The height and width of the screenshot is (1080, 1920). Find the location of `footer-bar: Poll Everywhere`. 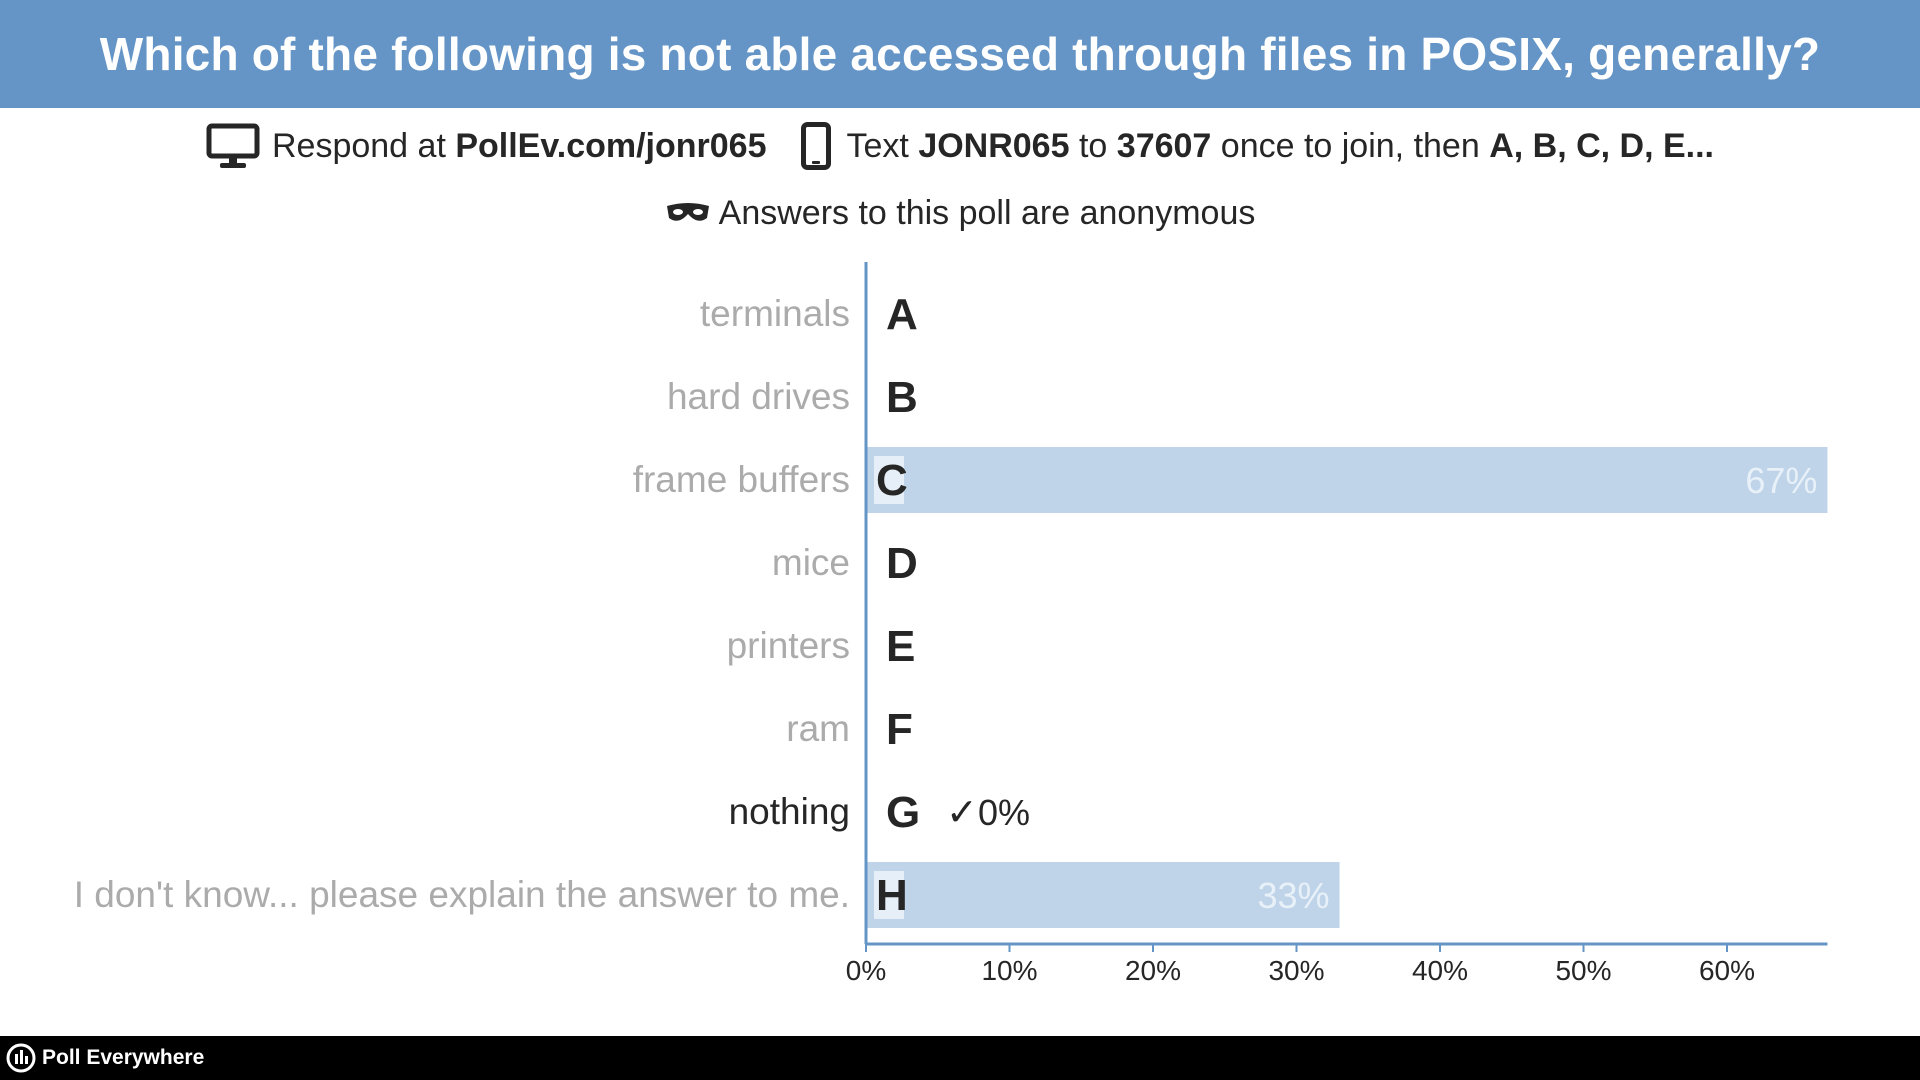

footer-bar: Poll Everywhere is located at coordinates (960, 1058).